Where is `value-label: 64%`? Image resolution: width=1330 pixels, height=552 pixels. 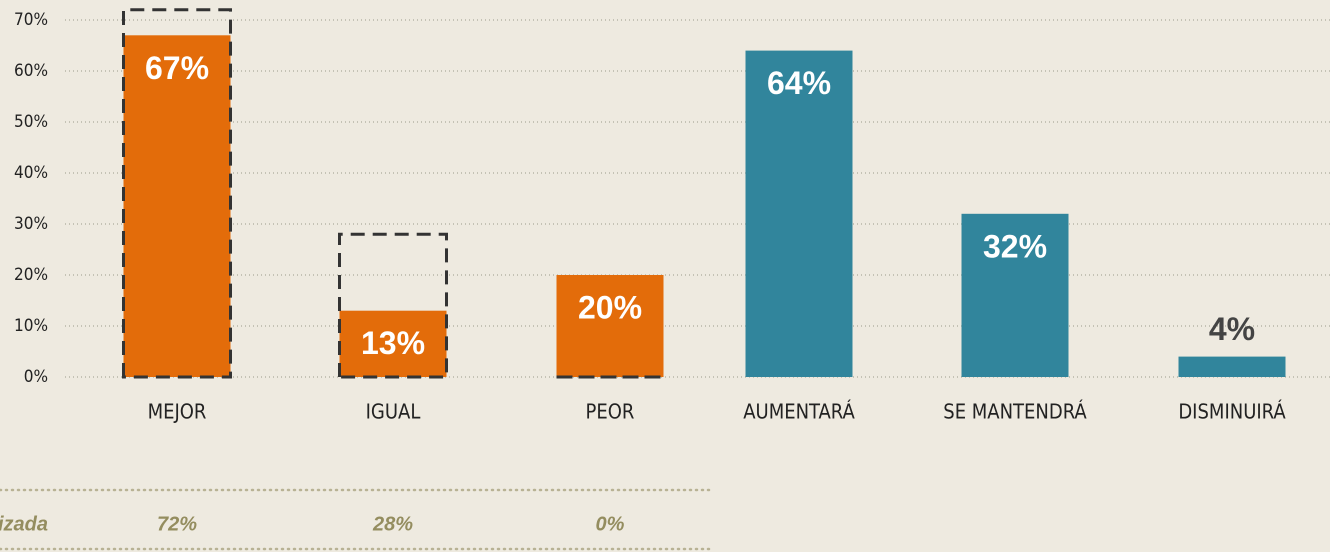
value-label: 64% is located at coordinates (799, 83).